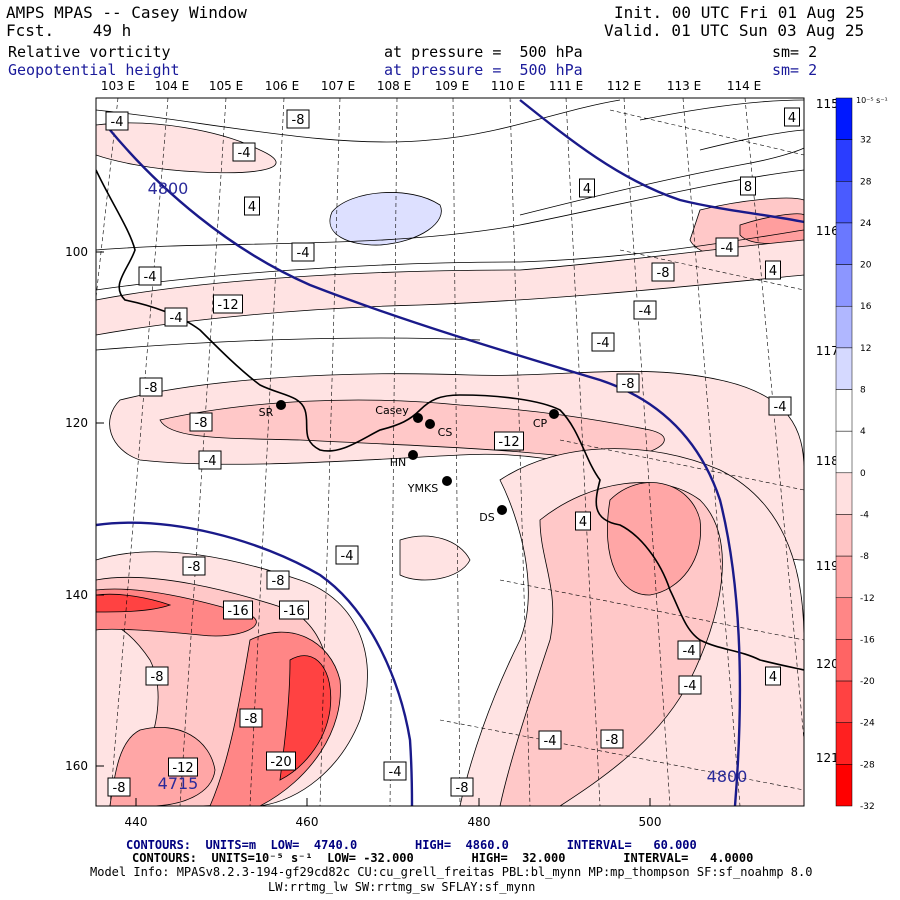  Describe the element at coordinates (126, 12) in the screenshot. I see `map-title: AMPS MPAS -- Casey Window` at that location.